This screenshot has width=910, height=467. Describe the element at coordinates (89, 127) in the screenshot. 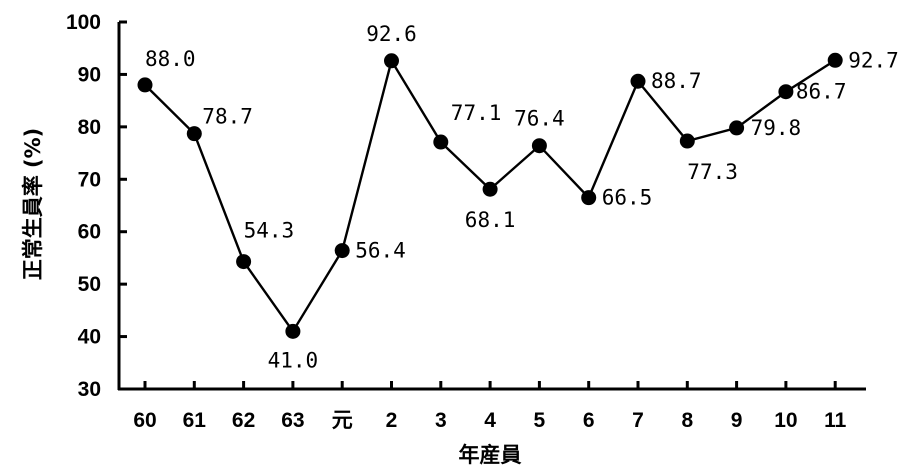

I see `y-tick-label: 80` at that location.